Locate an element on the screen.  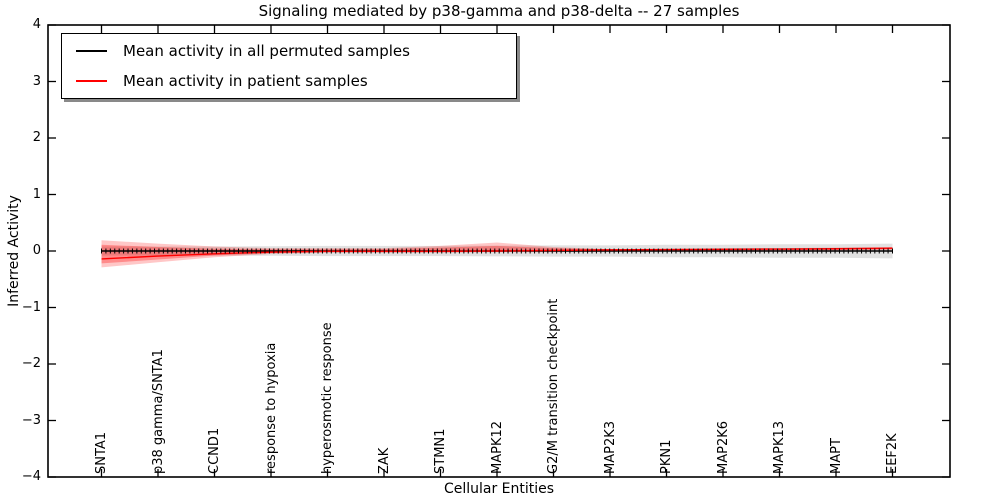
x-axis-tick-label: G2/M transition checkpoint is located at coordinates (553, 386).